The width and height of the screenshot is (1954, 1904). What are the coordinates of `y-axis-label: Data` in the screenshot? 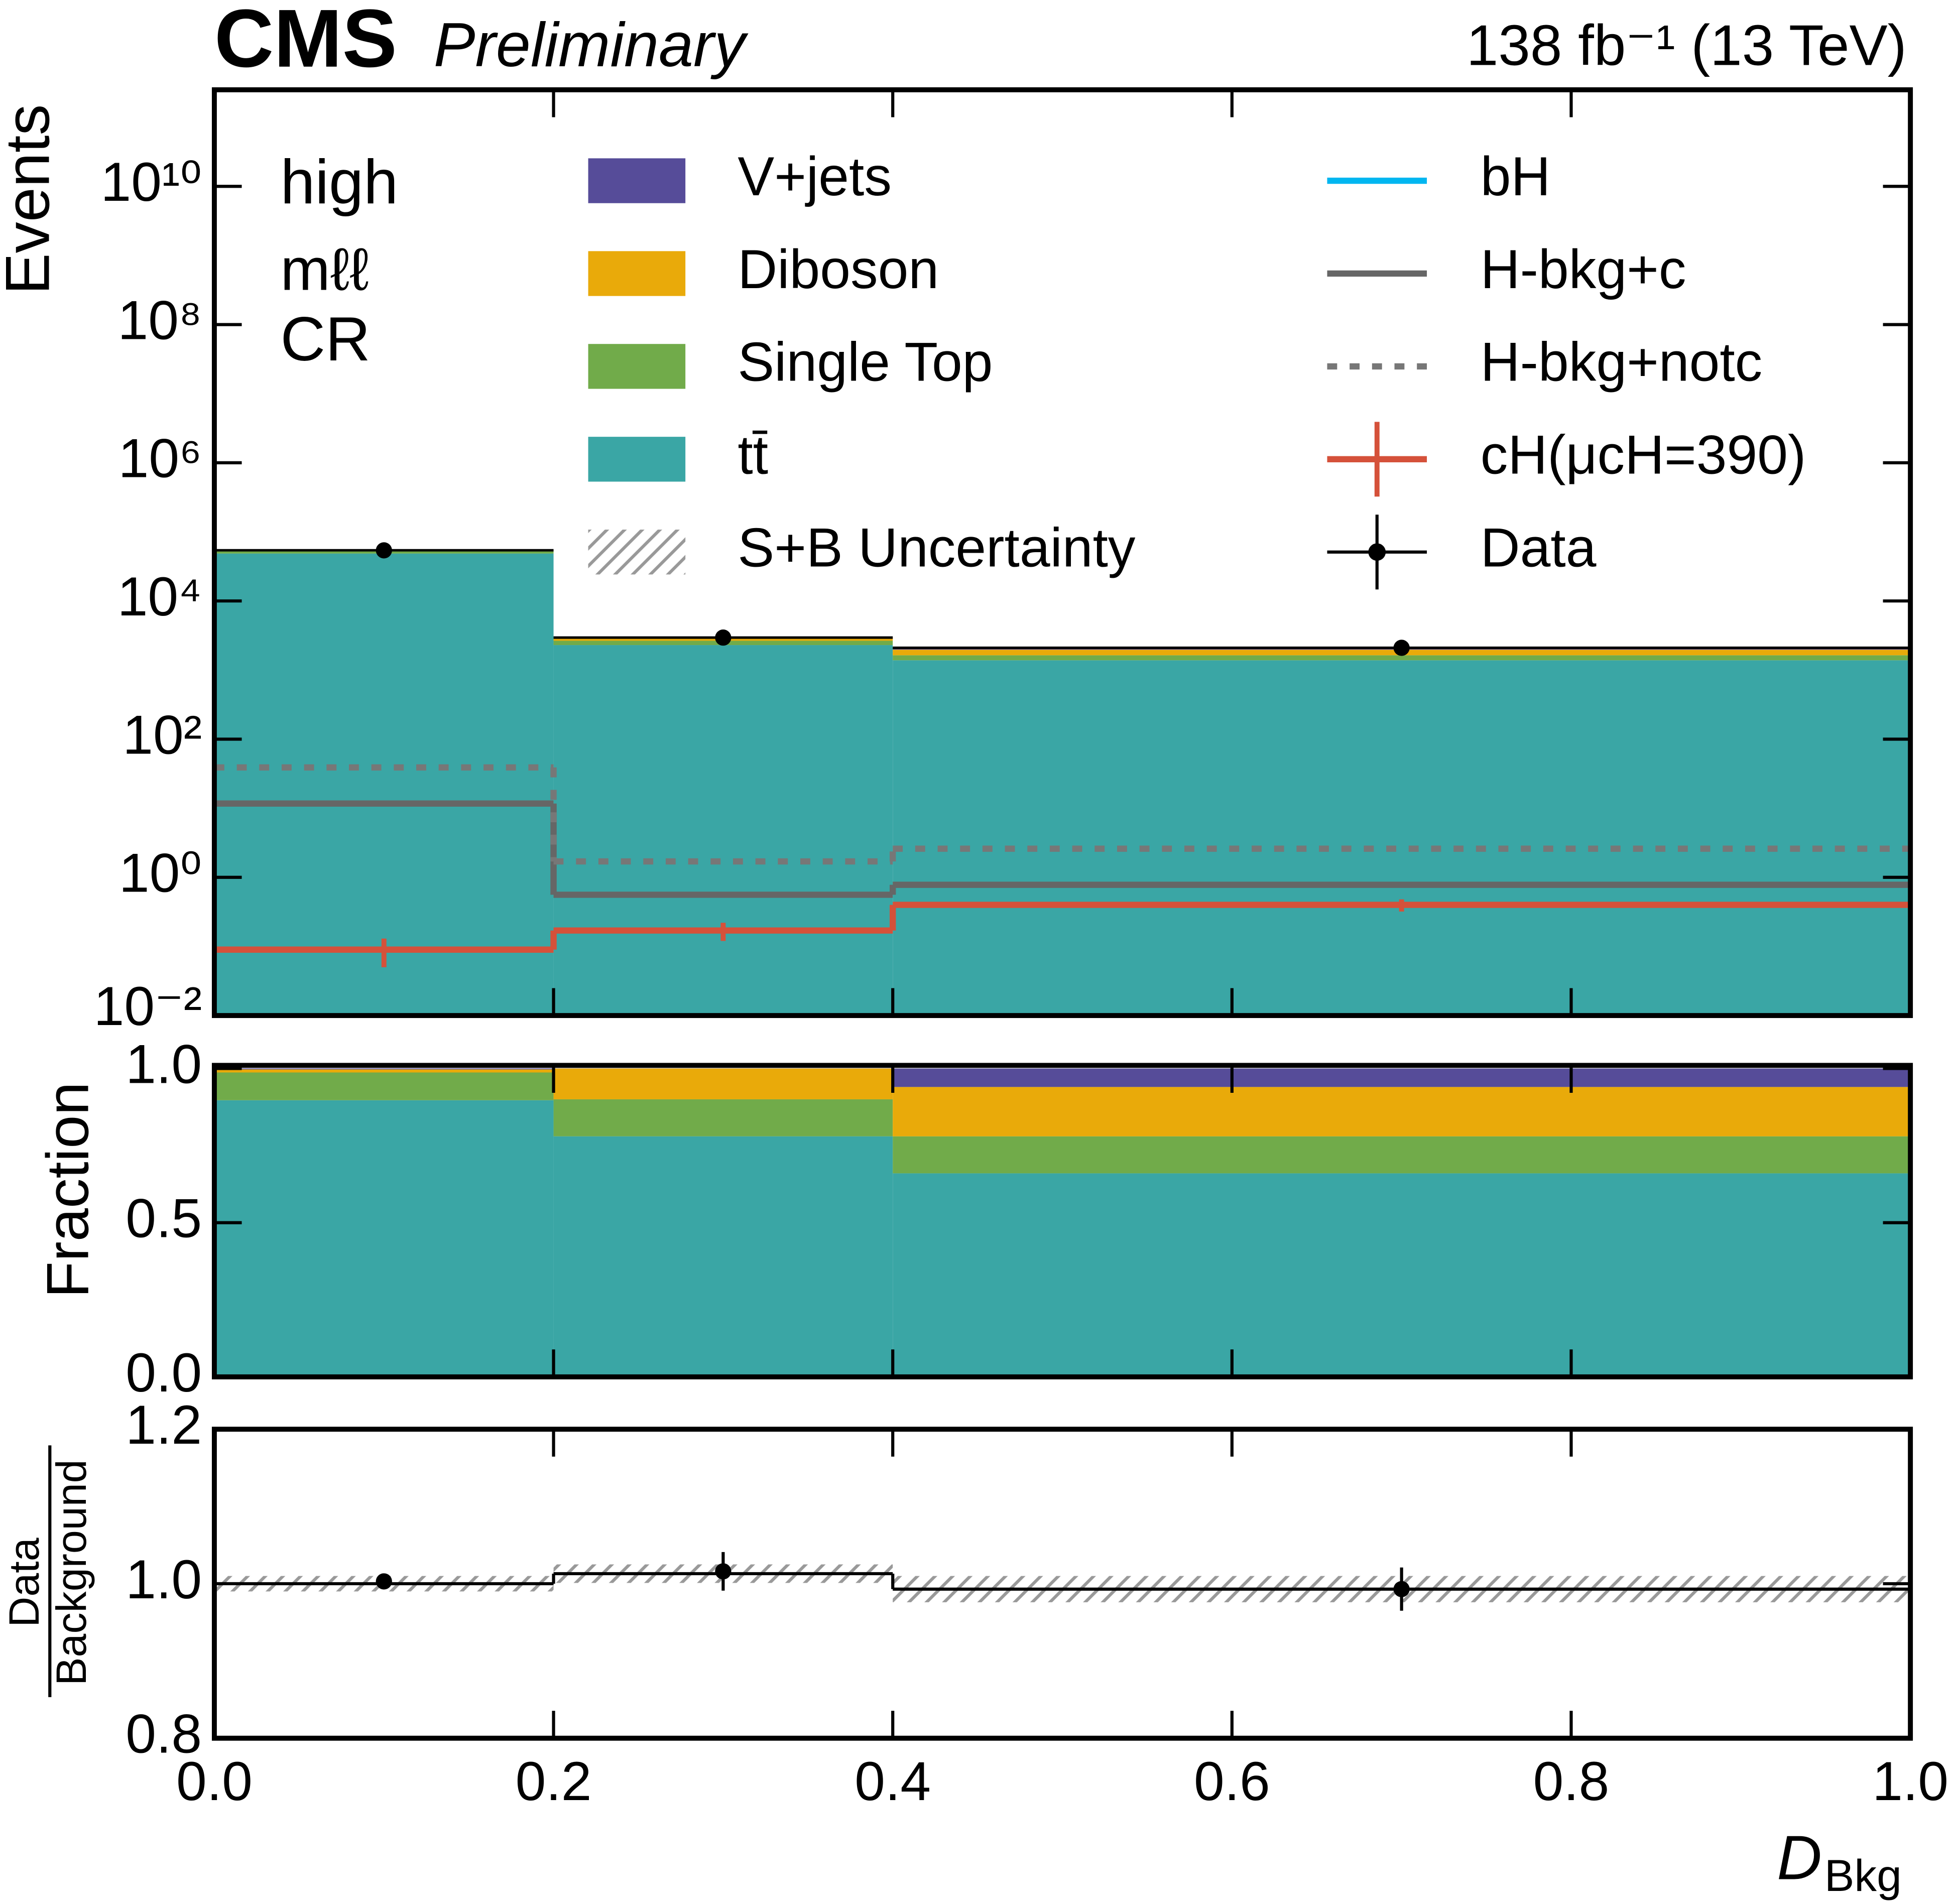 It's located at (24, 1583).